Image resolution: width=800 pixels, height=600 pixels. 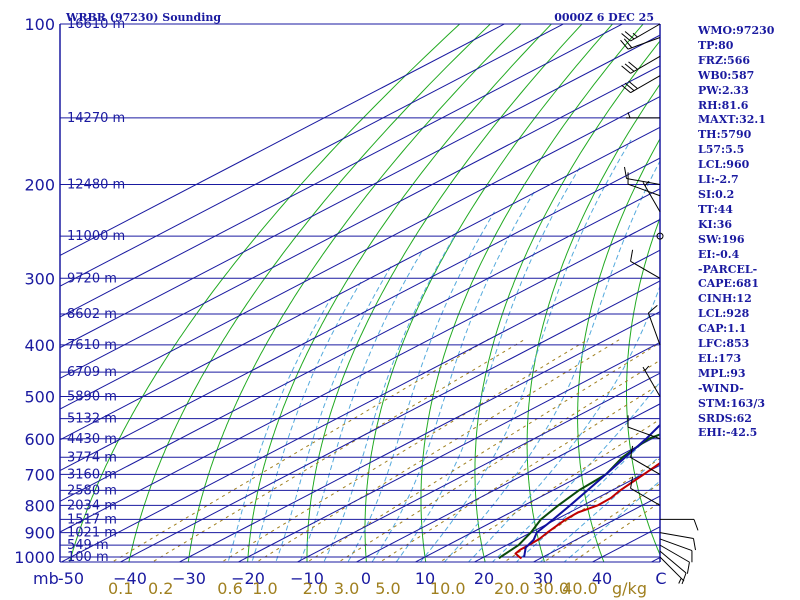 What do you see at coordinates (92, 345) in the screenshot?
I see `height-label: 7610 m` at bounding box center [92, 345].